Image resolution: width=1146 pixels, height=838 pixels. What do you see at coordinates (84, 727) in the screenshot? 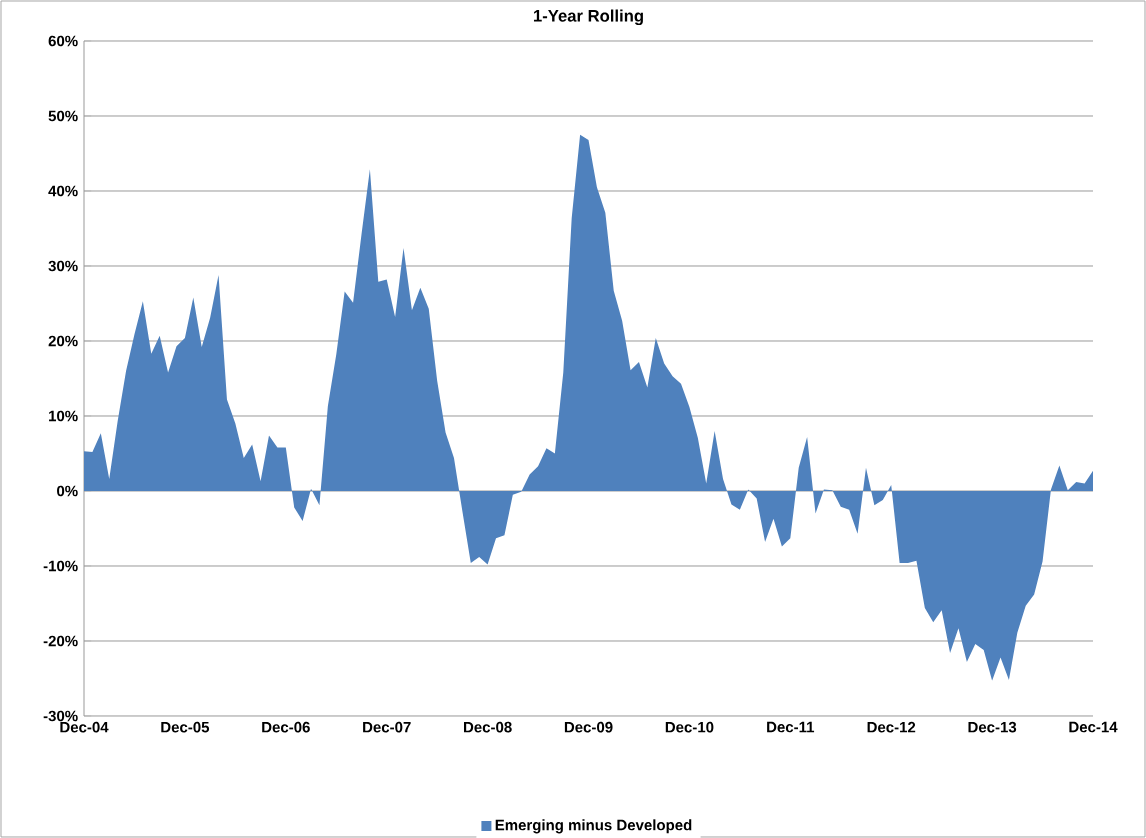
I see `x-tick-label: Dec-04` at bounding box center [84, 727].